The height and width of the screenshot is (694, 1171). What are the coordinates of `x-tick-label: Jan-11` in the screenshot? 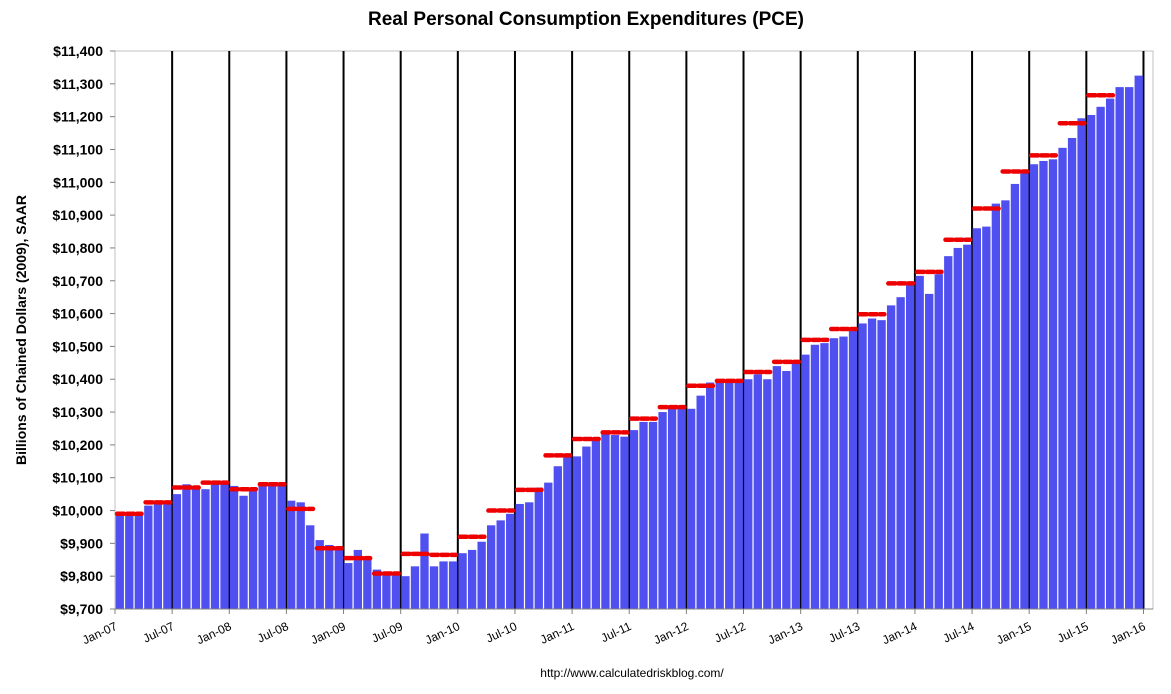 It's located at (557, 633).